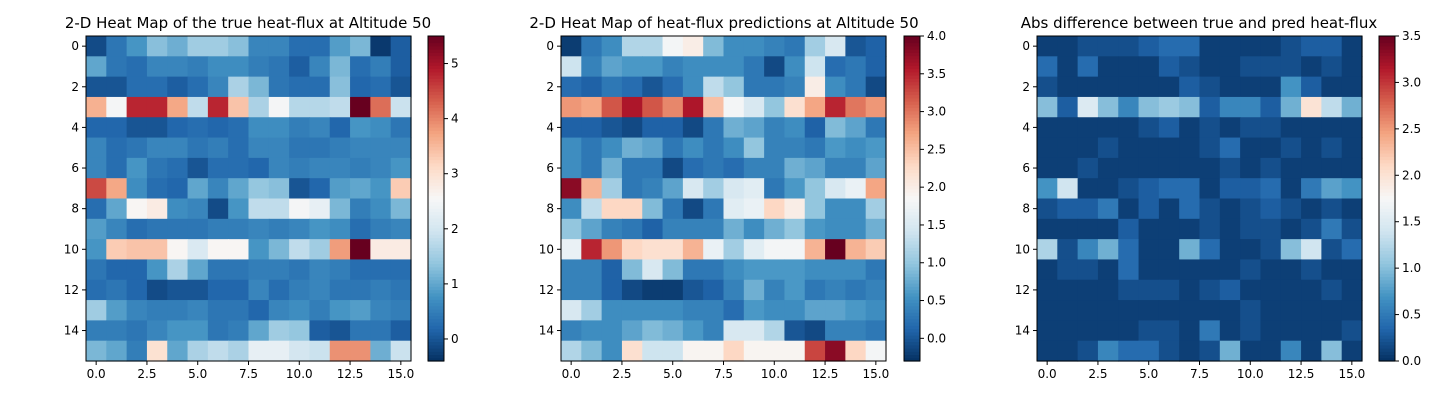  Describe the element at coordinates (1351, 374) in the screenshot. I see `x-tick-label: 15.0` at that location.